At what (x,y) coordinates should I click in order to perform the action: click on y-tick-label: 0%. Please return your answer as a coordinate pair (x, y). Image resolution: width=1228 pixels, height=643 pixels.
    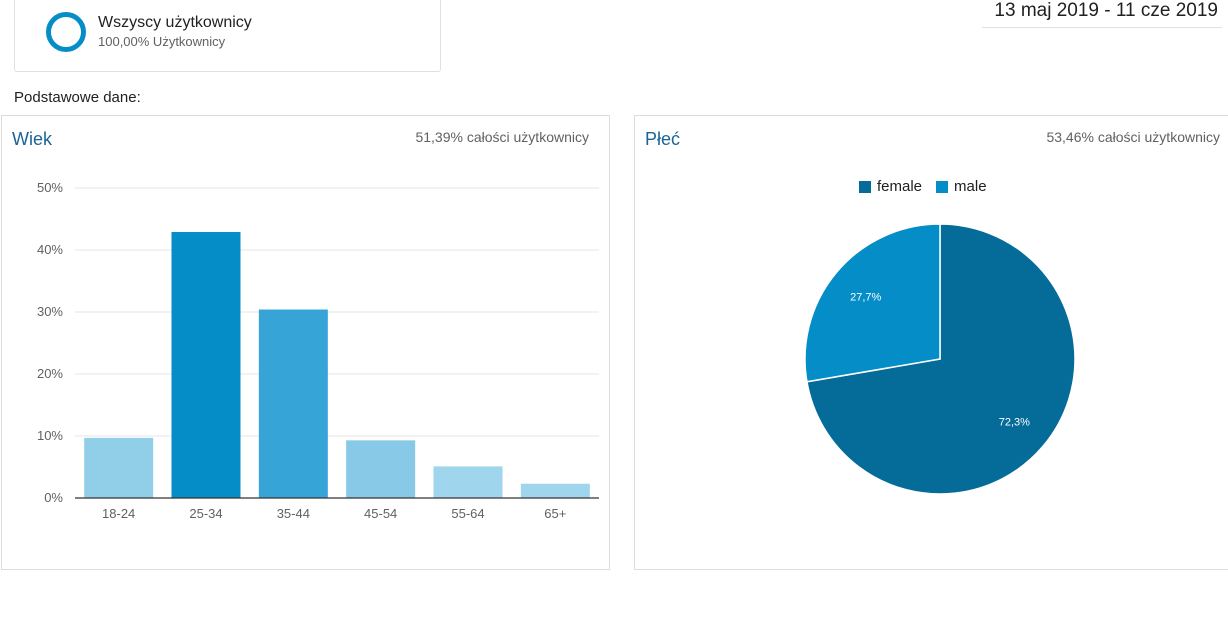
    Looking at the image, I should click on (53, 497).